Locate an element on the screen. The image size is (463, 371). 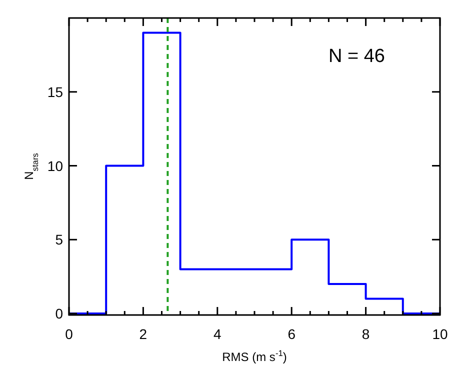
x-tick-label: 4 is located at coordinates (218, 334).